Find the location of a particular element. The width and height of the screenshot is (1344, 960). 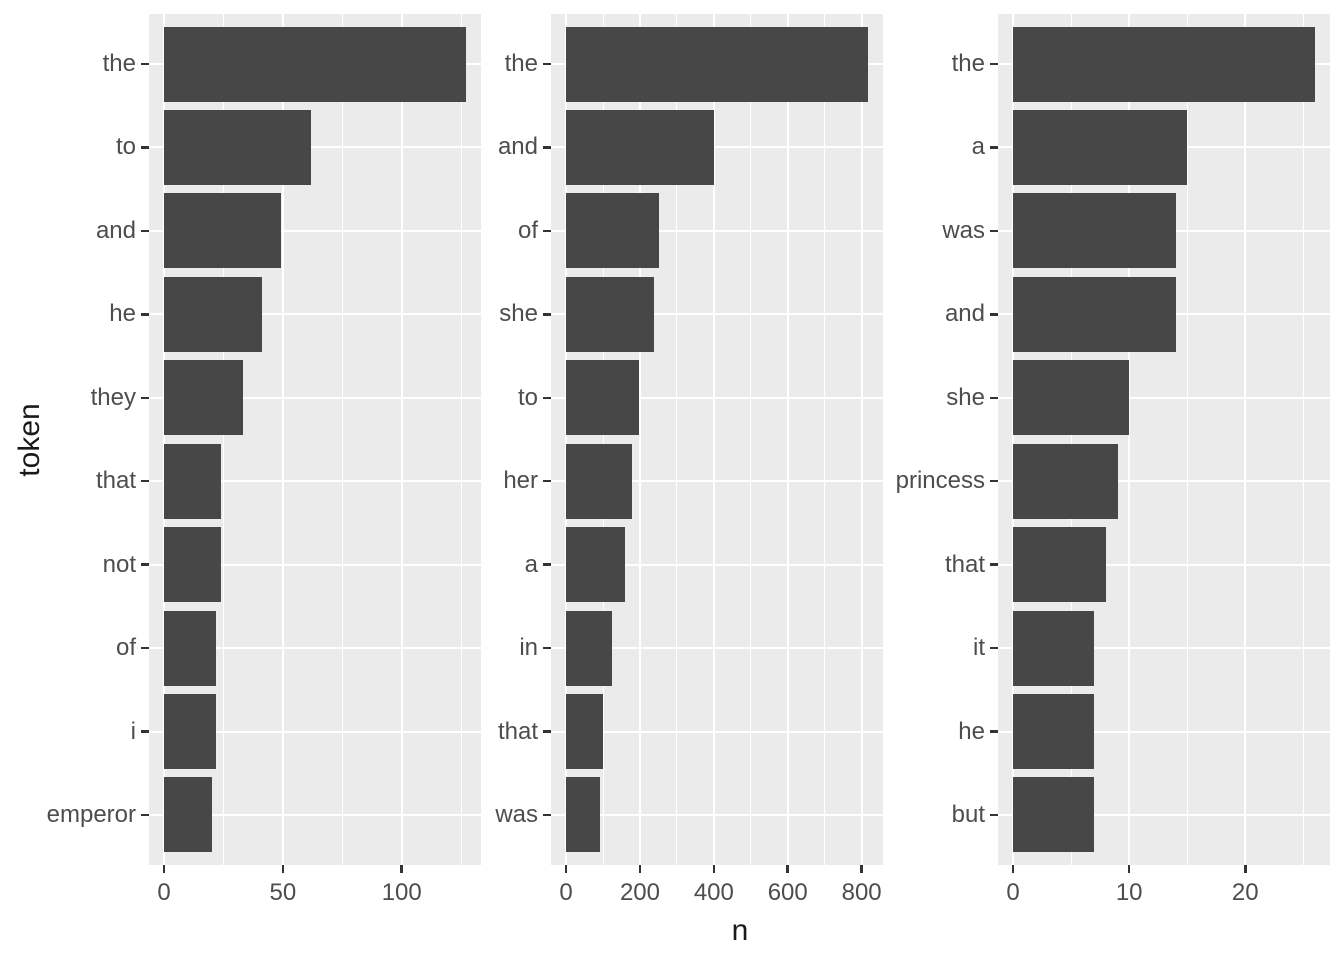

x-tick-label: 20 is located at coordinates (1245, 892).